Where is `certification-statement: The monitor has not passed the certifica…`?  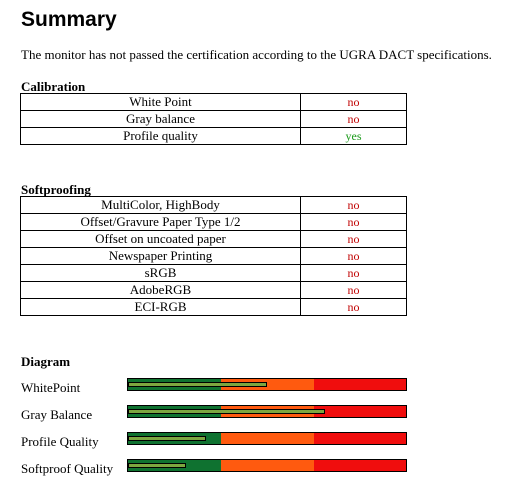
certification-statement: The monitor has not passed the certifica… is located at coordinates (256, 54).